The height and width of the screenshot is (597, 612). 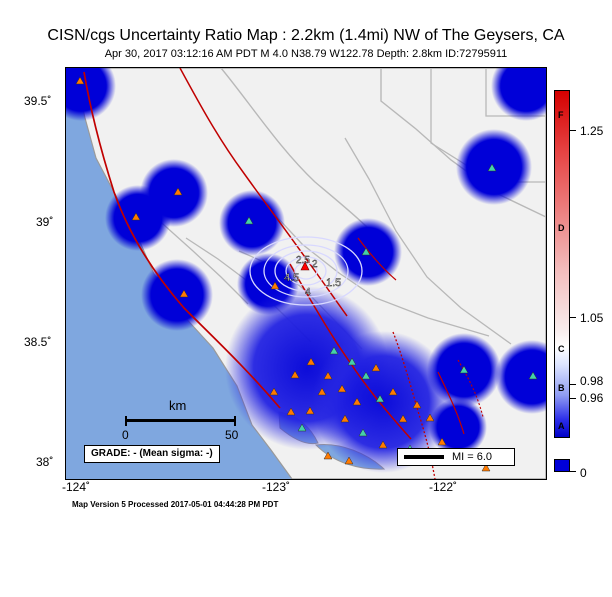 What do you see at coordinates (125, 435) in the screenshot?
I see `scale-bar-start: 0` at bounding box center [125, 435].